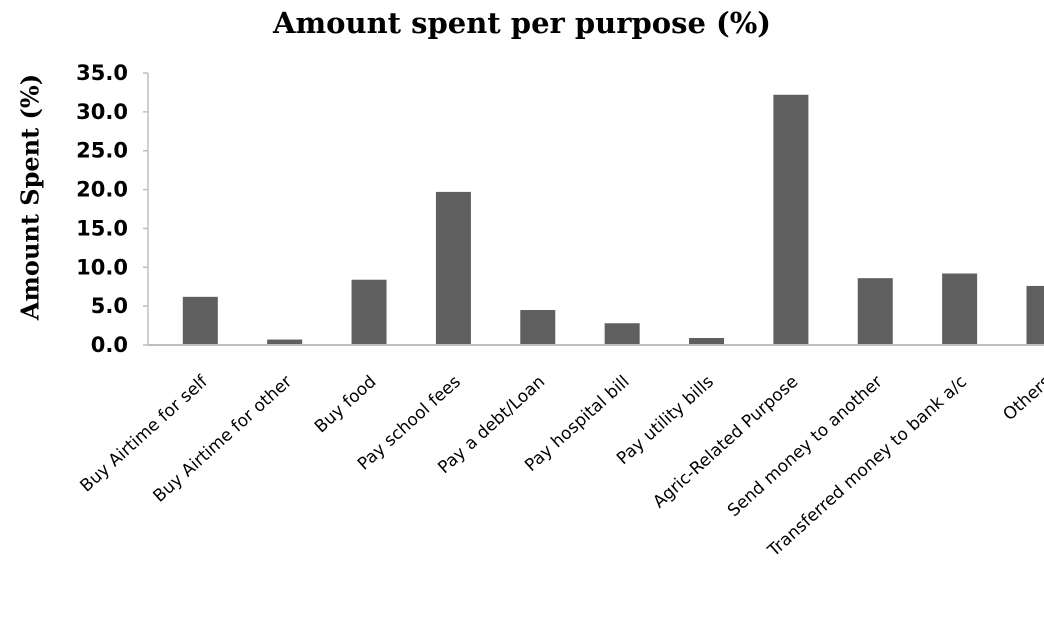  Describe the element at coordinates (522, 23) in the screenshot. I see `chart-title: Amount spent per purpose (%)` at that location.